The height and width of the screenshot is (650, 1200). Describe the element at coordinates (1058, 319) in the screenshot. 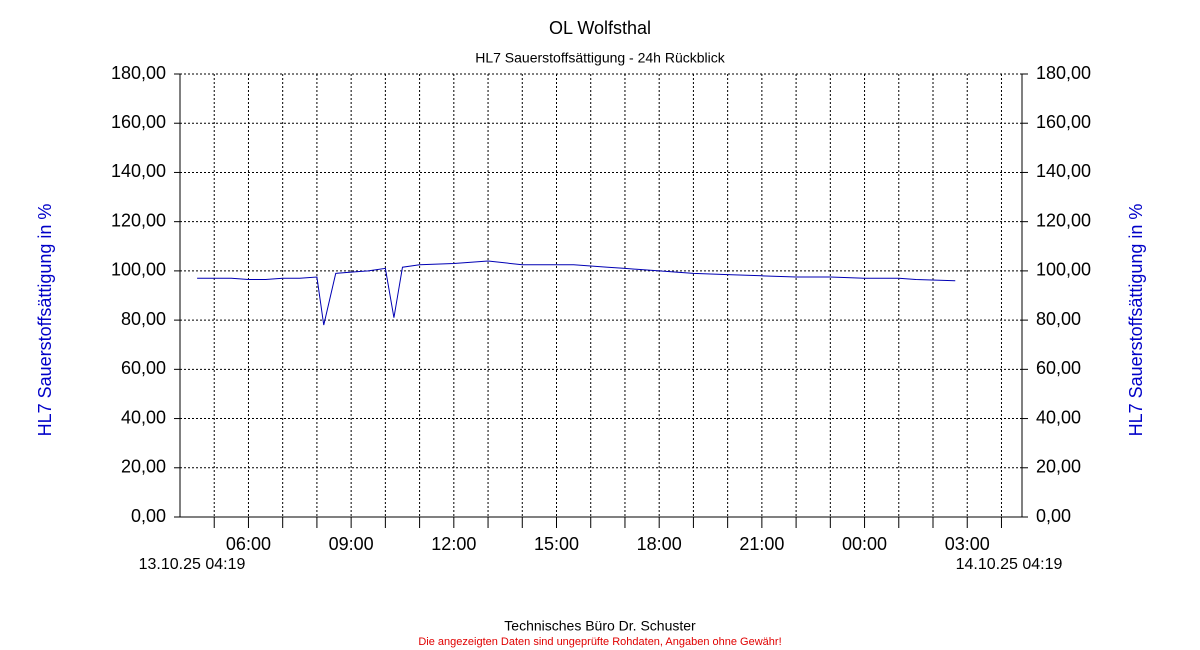

I see `y2-tick-label: 80,00` at that location.